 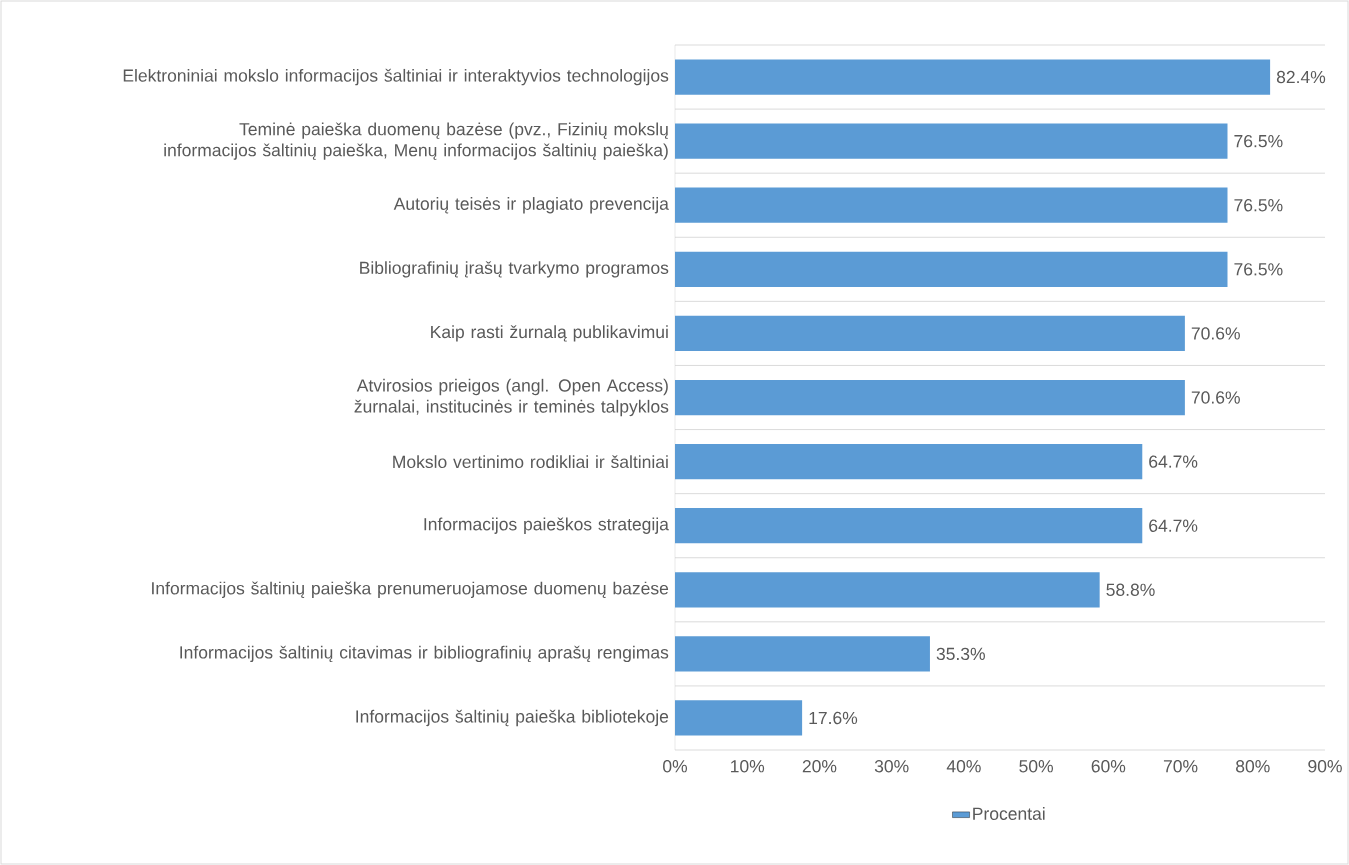 What do you see at coordinates (1130, 589) in the screenshot?
I see `data-label: 58.8%` at bounding box center [1130, 589].